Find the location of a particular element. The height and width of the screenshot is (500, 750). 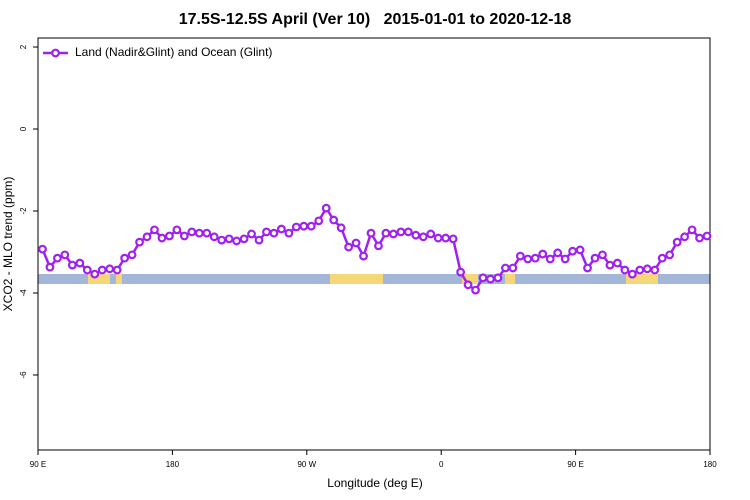

y-axis-label: XCO2 - MLO trend (ppm) is located at coordinates (8, 244).